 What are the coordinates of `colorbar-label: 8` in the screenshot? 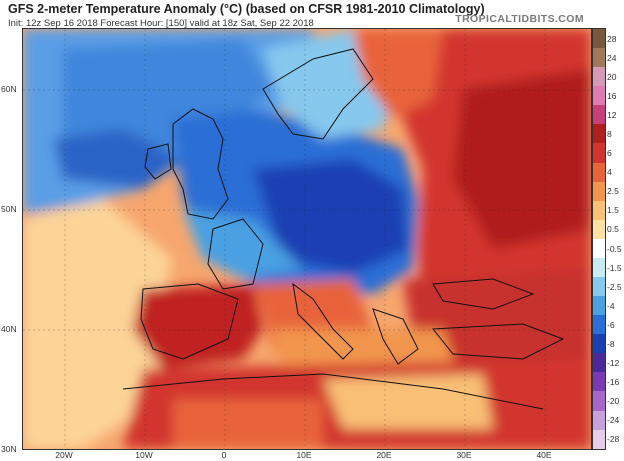 It's located at (609, 134).